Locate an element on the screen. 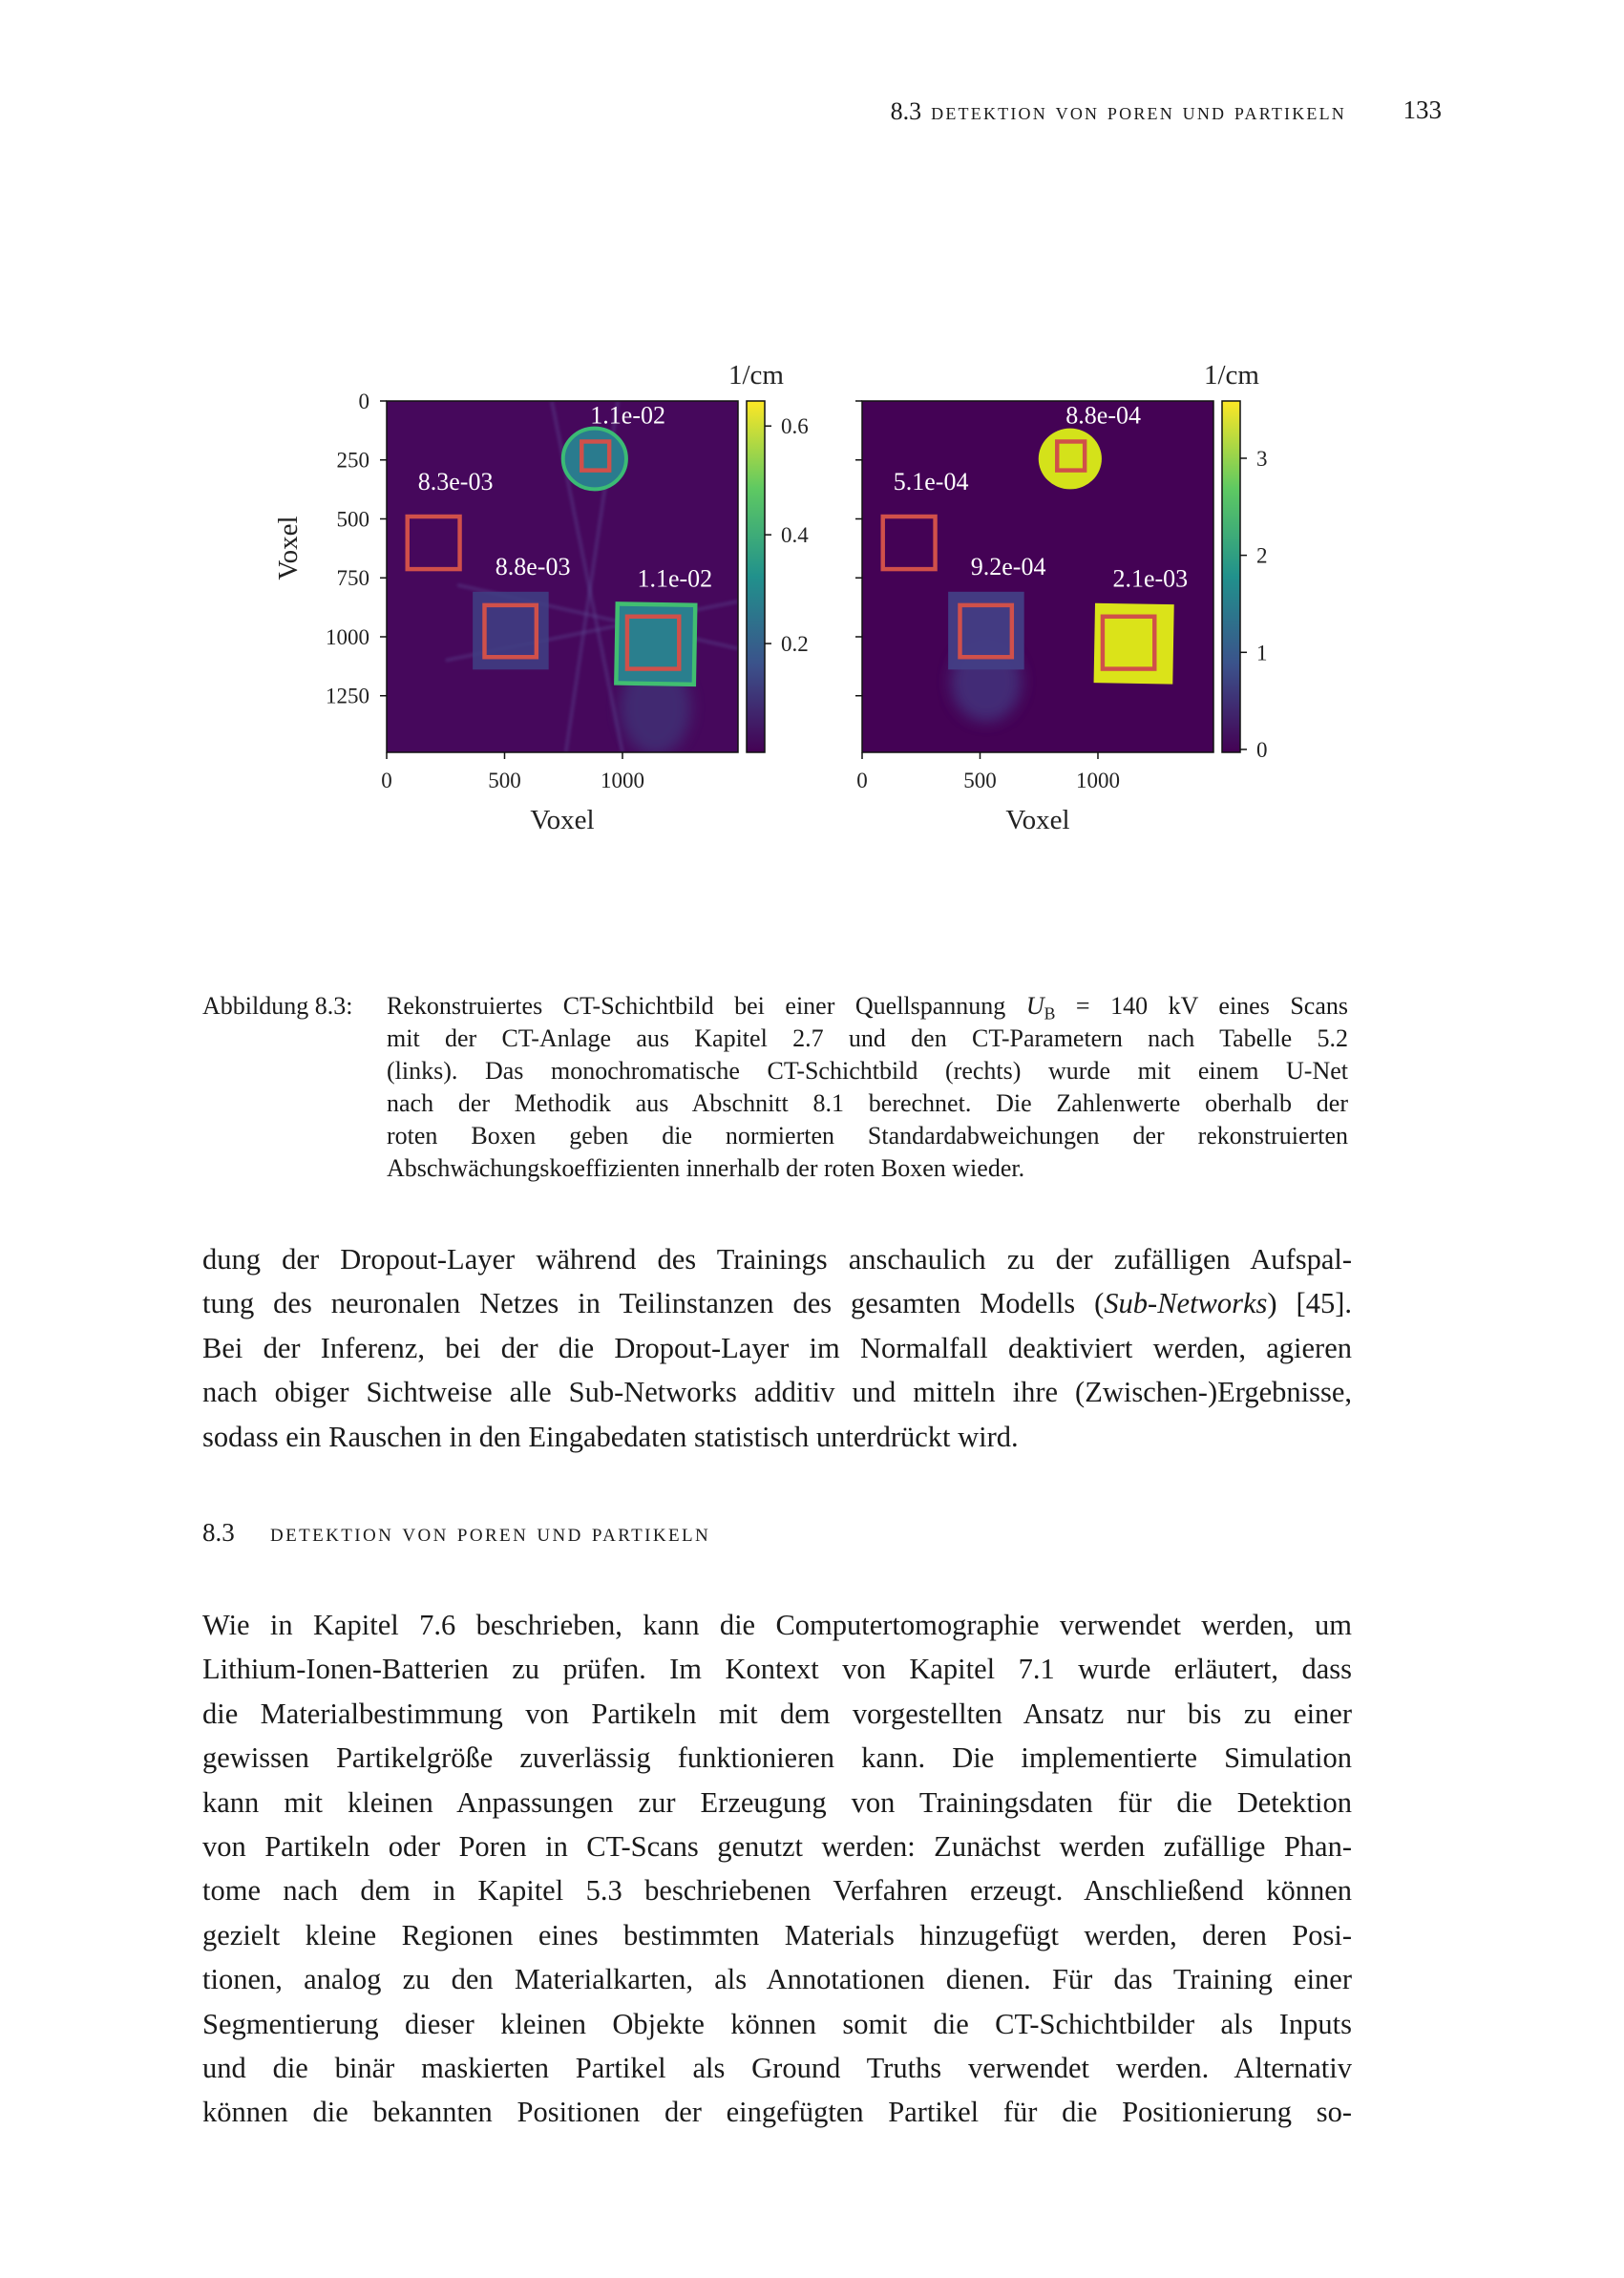 Image resolution: width=1624 pixels, height=2278 pixels. colorbar-tick-label: 0.2 is located at coordinates (795, 644).